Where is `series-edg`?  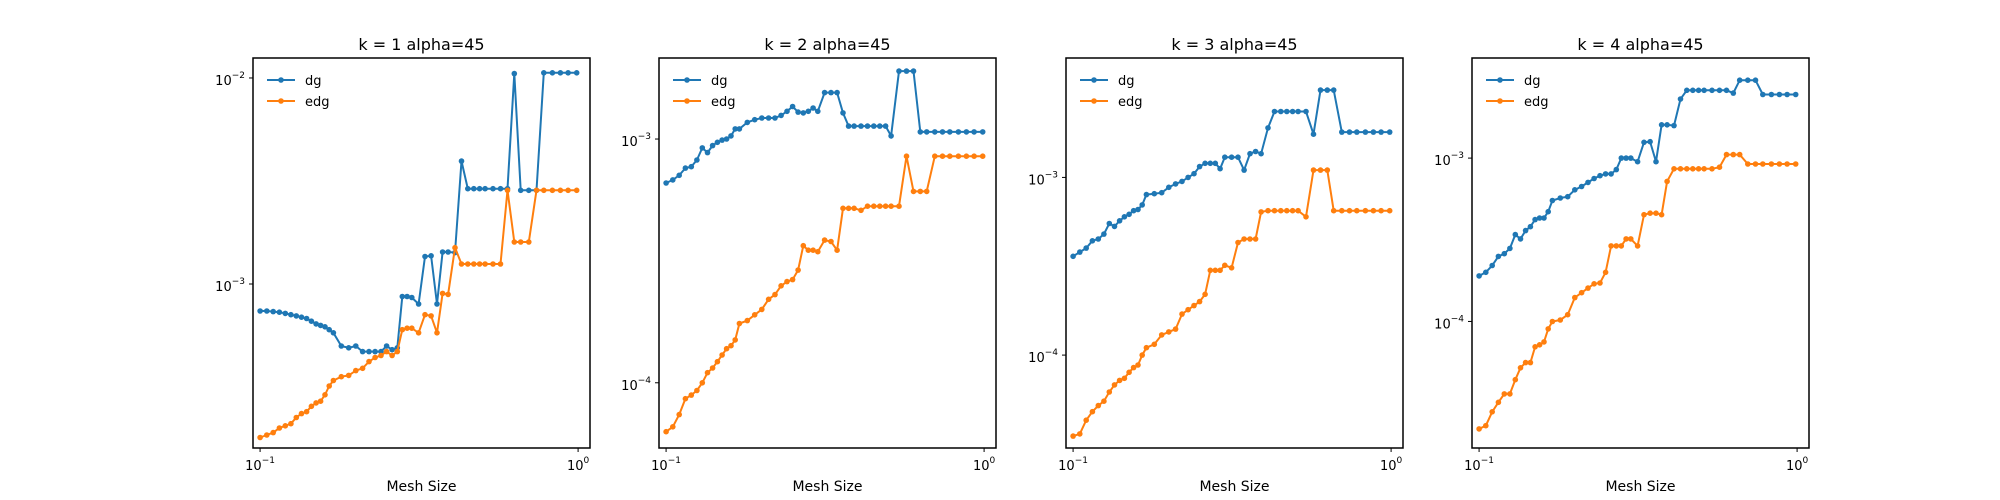
series-edg is located at coordinates (1637, 291).